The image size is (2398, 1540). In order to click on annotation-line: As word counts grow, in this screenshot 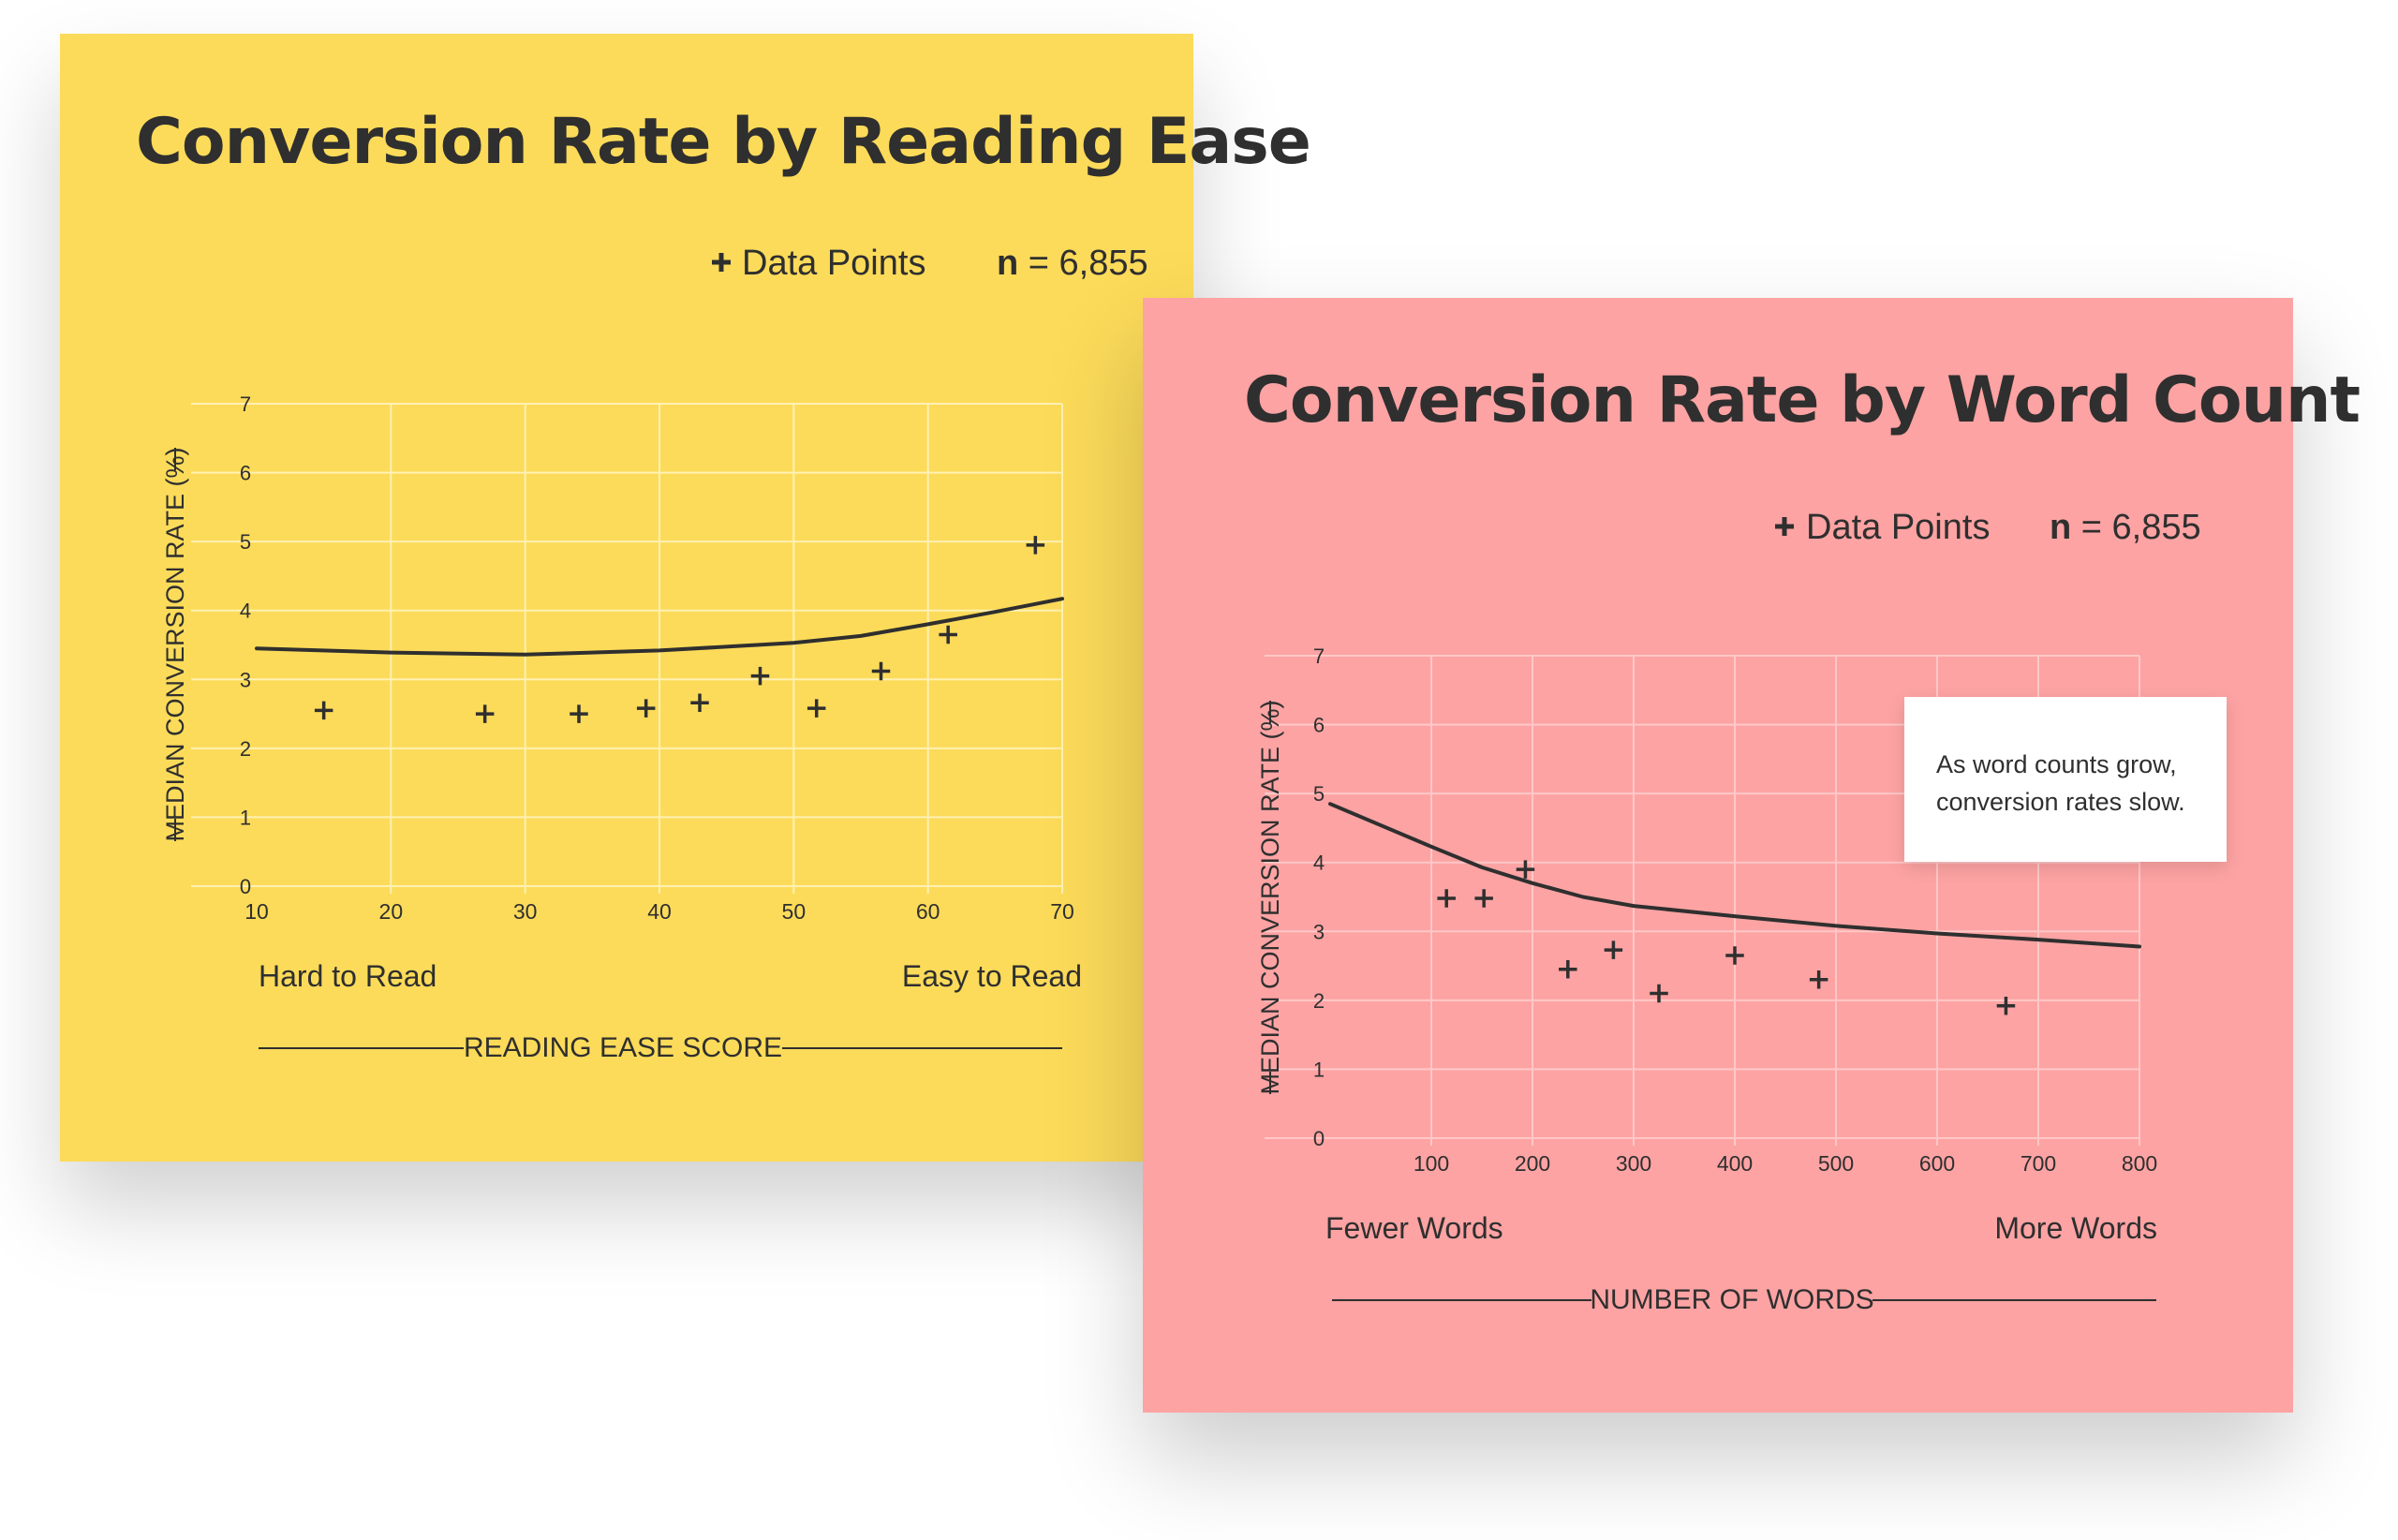, I will do `click(2056, 764)`.